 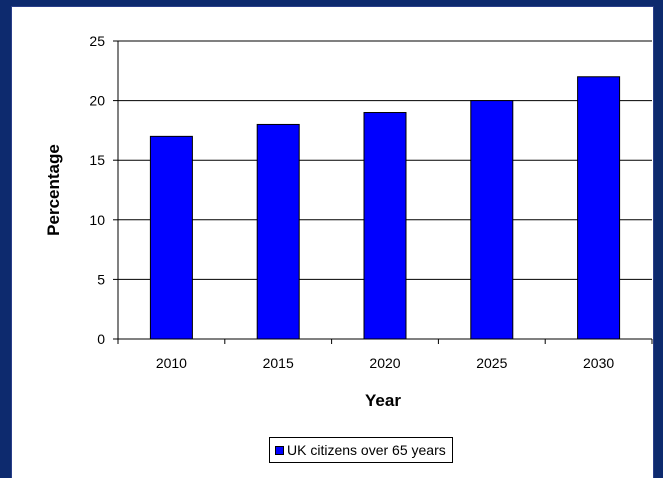 I want to click on y-tick-label-20: 20, so click(x=97, y=101).